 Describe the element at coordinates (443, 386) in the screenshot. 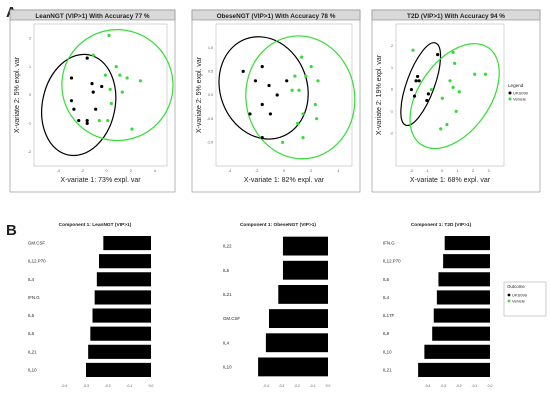

I see `x-tick-label: -0.3` at that location.